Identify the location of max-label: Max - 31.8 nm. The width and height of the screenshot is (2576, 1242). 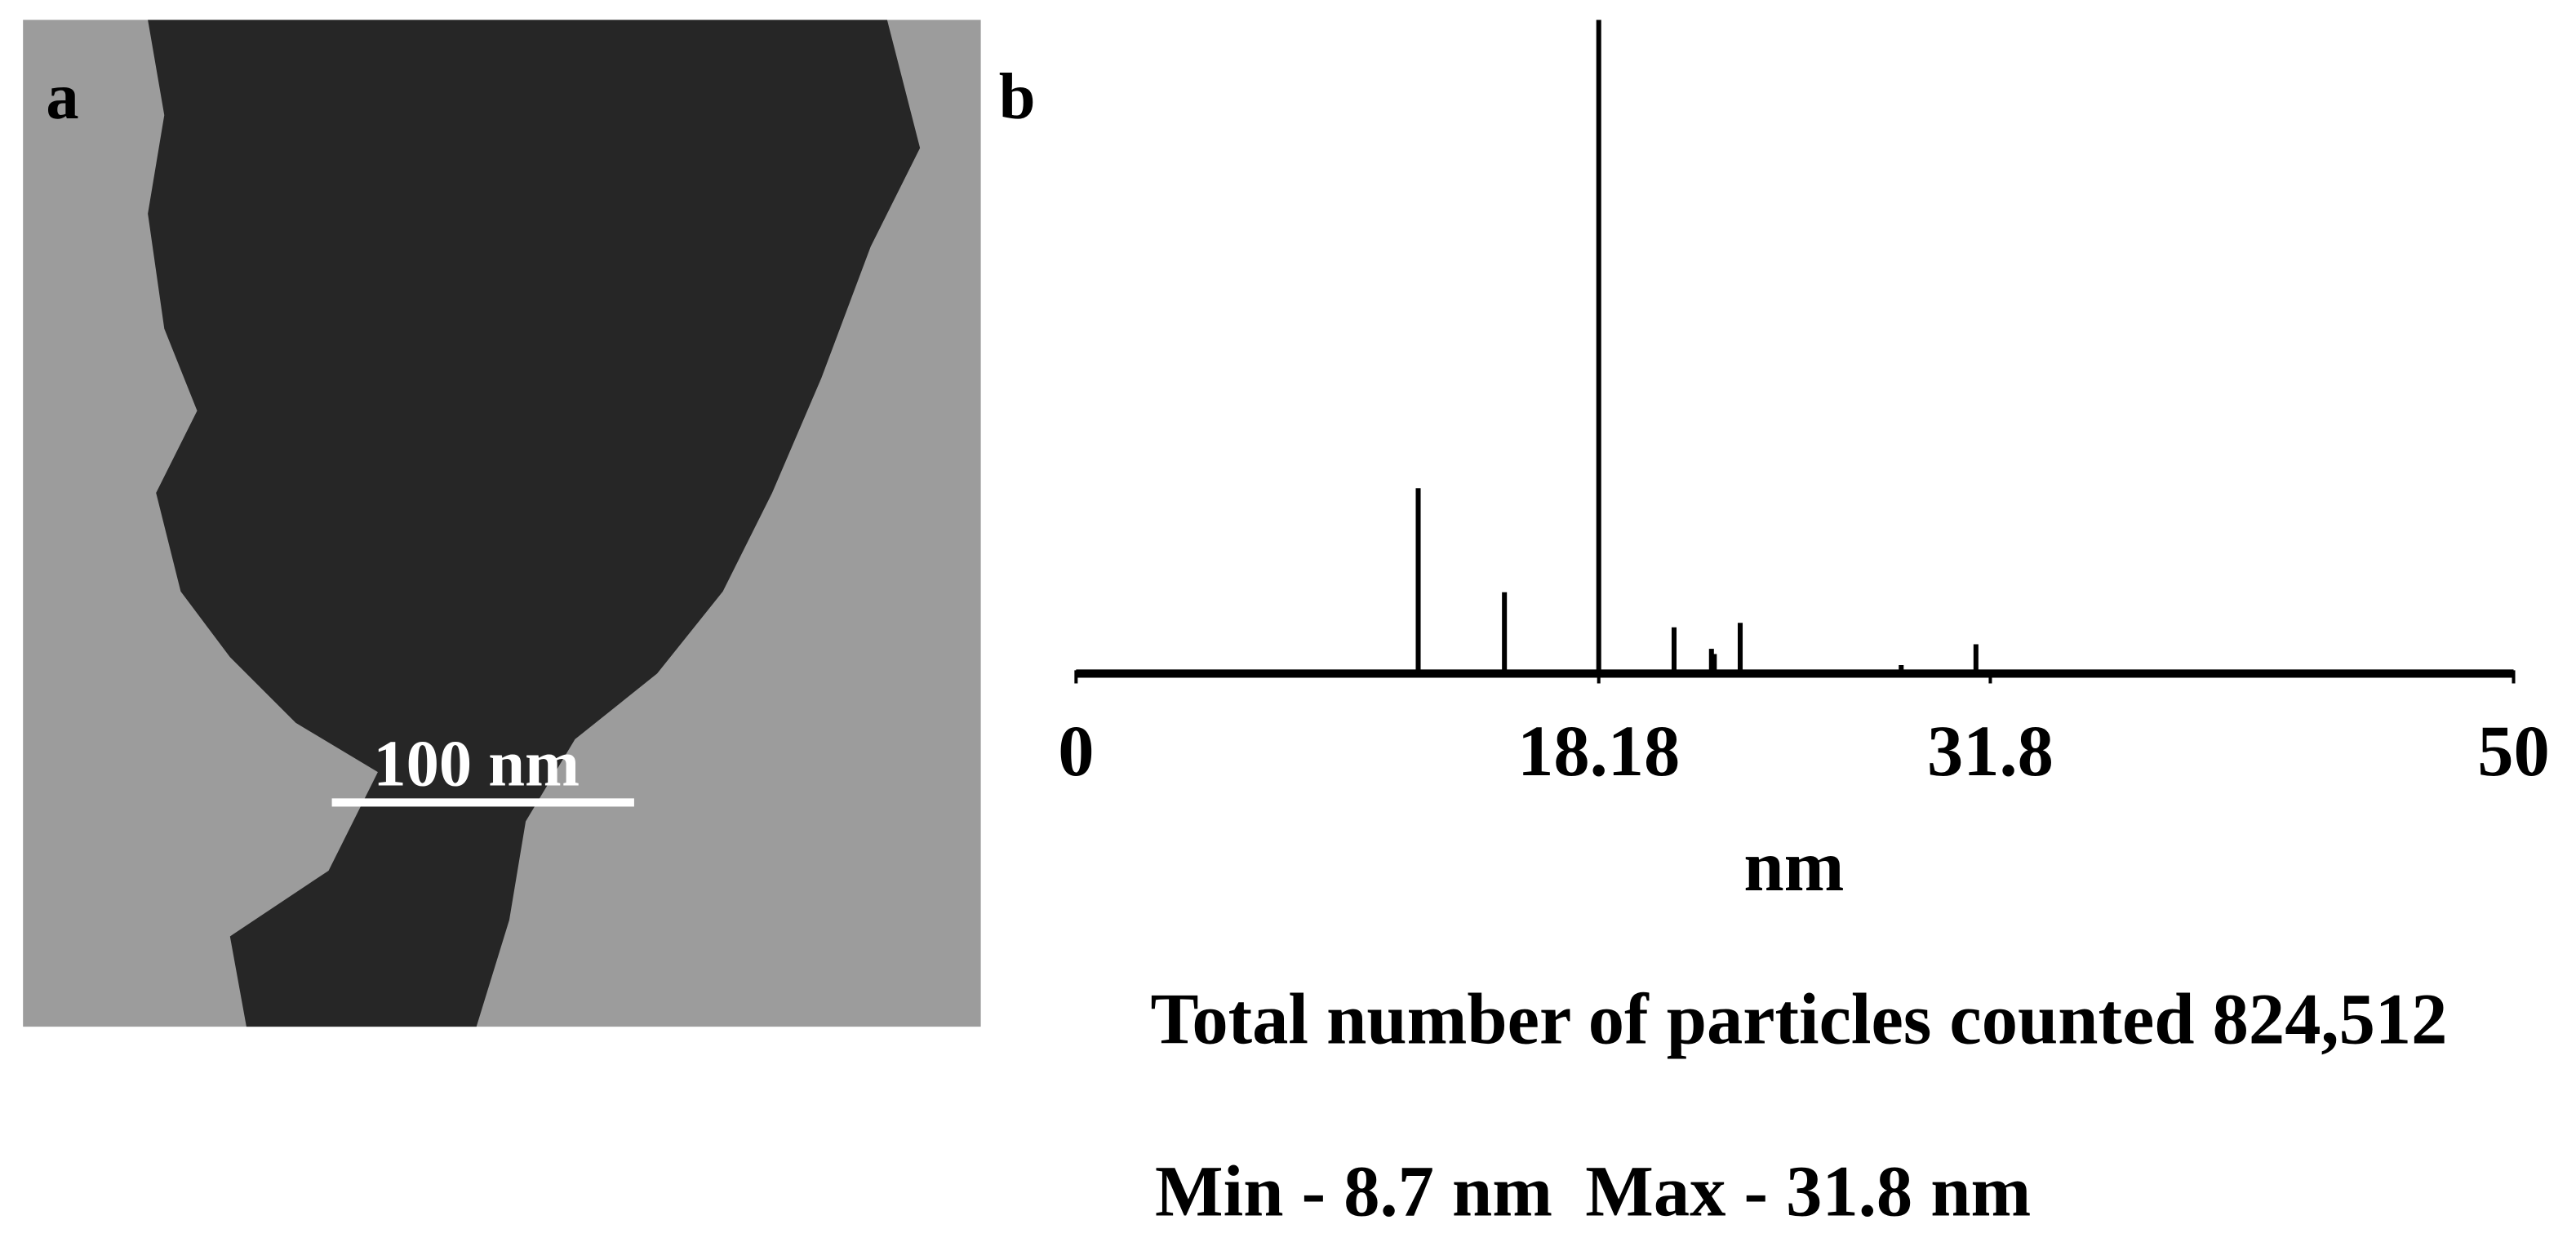
(1808, 1192).